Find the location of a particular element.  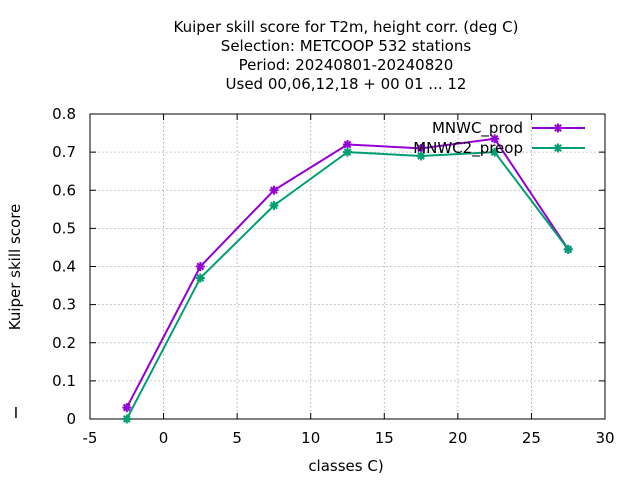

y-tick-label: 0.5 is located at coordinates (64, 228).